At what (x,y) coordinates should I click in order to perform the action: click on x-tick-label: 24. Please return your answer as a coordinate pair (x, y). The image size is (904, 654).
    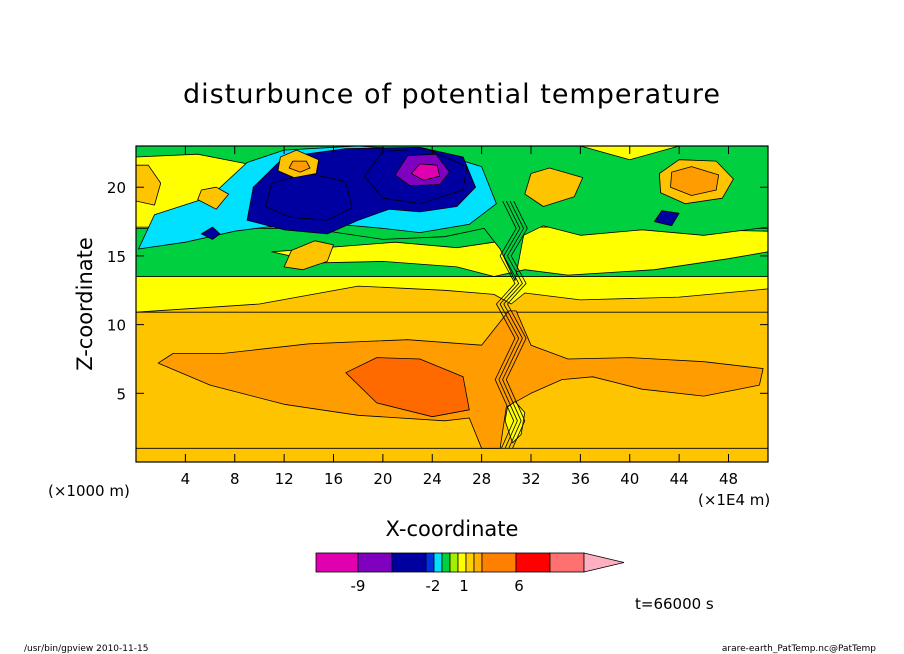
    Looking at the image, I should click on (432, 479).